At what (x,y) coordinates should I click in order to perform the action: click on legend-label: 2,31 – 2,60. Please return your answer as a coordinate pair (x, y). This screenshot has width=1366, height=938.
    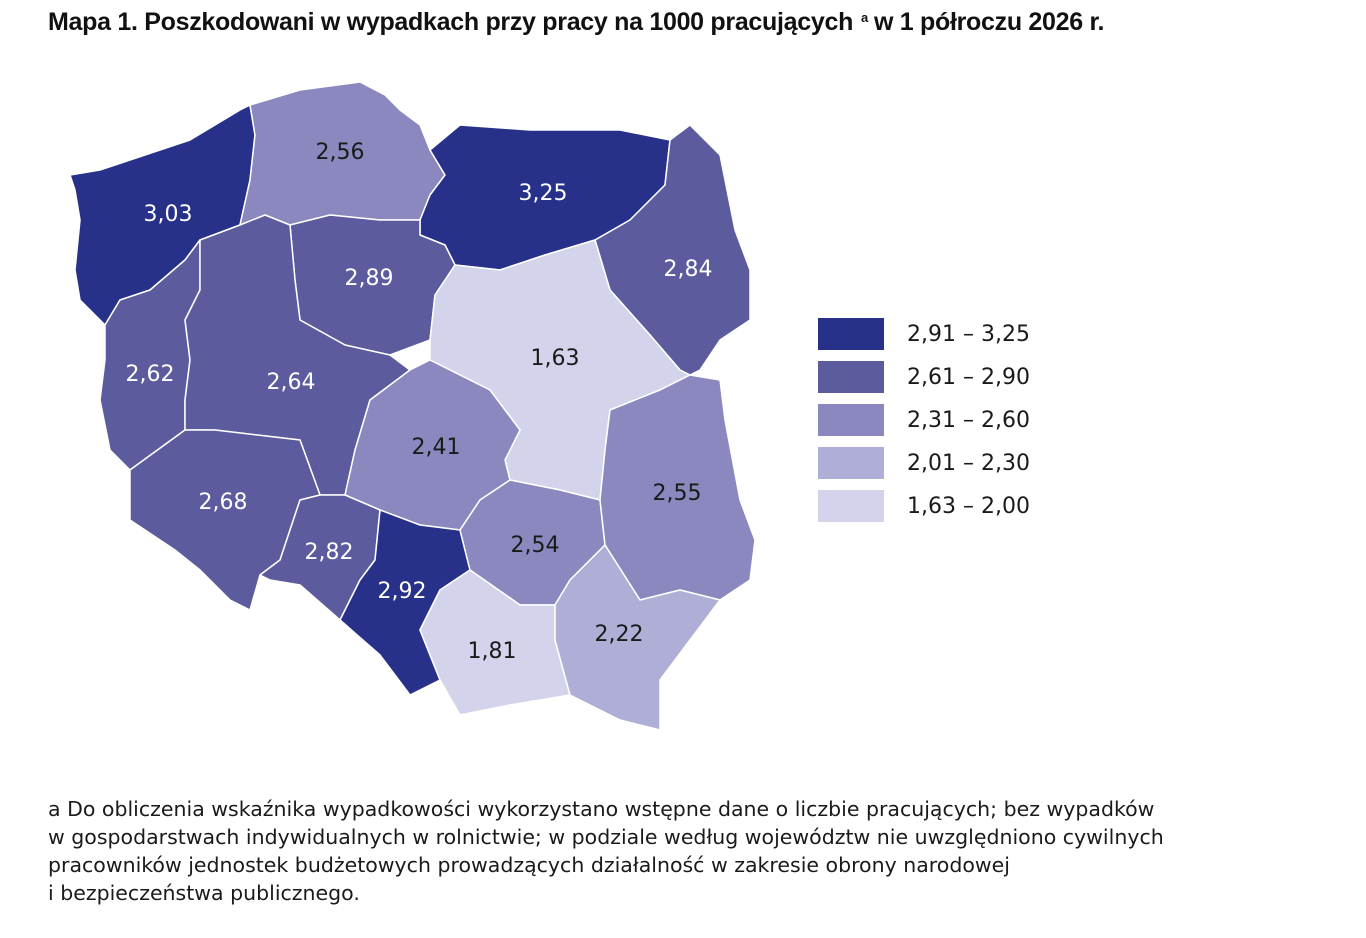
    Looking at the image, I should click on (968, 420).